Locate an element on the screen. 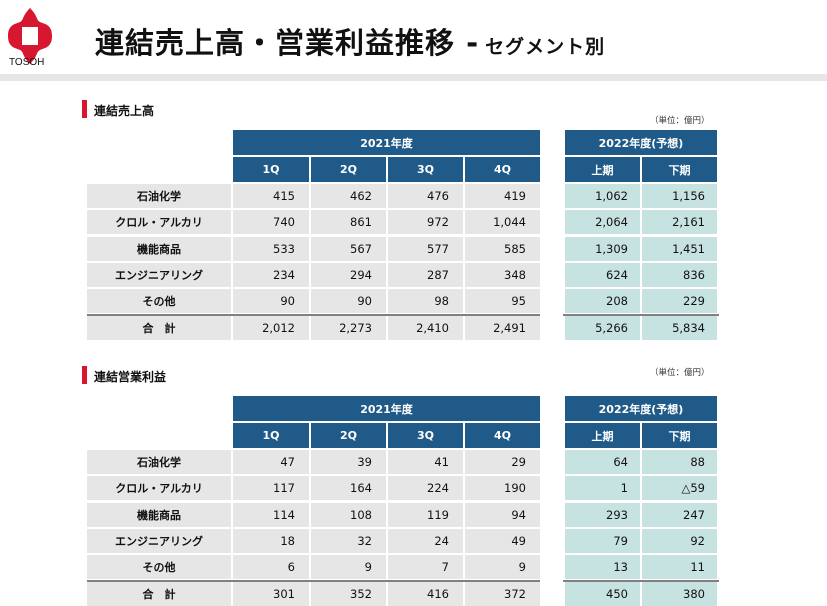 Image resolution: width=827 pixels, height=606 pixels. value-cell: 740 is located at coordinates (271, 222).